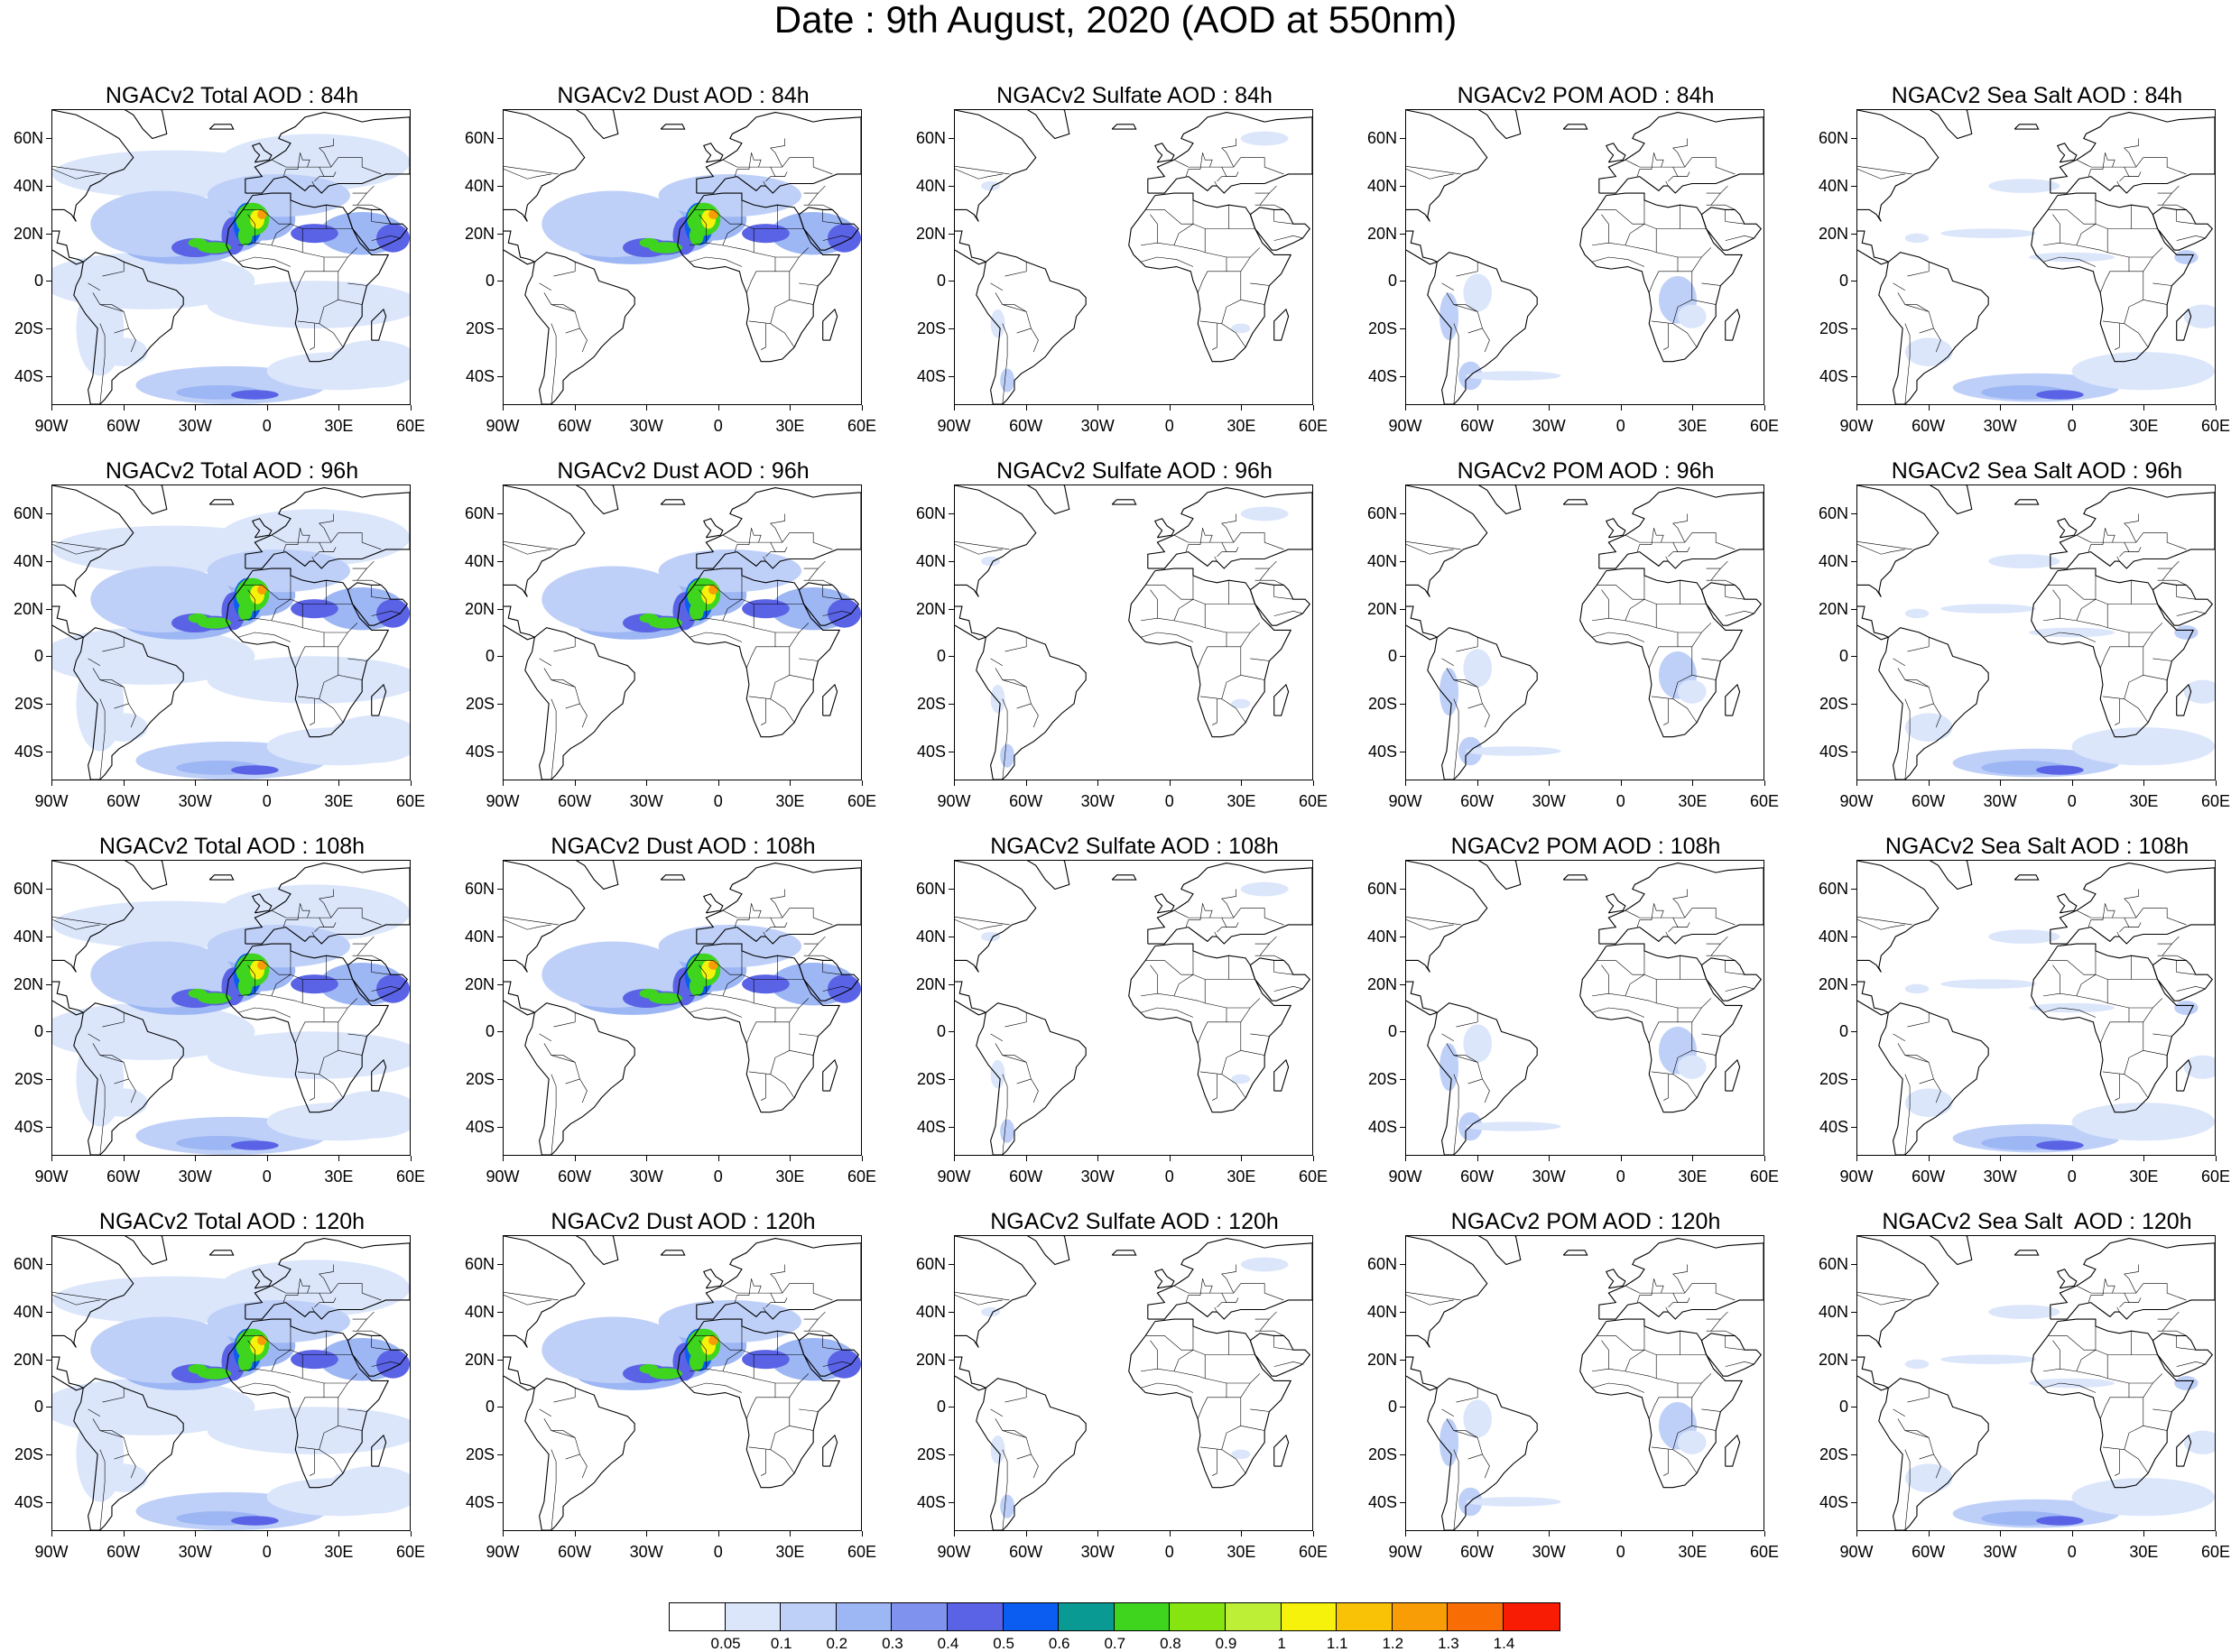 The width and height of the screenshot is (2231, 1652). What do you see at coordinates (1134, 471) in the screenshot?
I see `panel-title: NGACv2 Sulfate AOD : 96h` at bounding box center [1134, 471].